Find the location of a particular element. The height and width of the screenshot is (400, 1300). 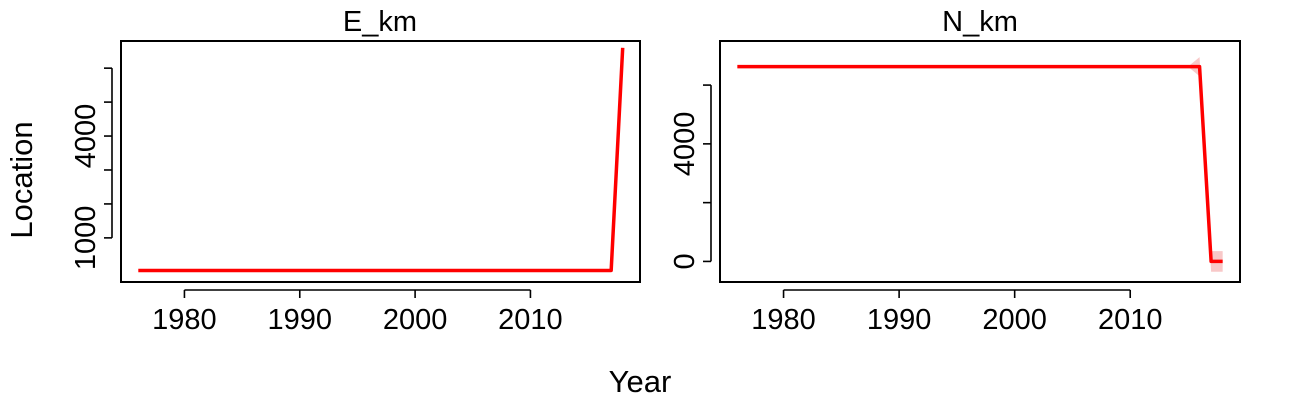

y-axis-n-km: 0 4000 is located at coordinates (690, 176).